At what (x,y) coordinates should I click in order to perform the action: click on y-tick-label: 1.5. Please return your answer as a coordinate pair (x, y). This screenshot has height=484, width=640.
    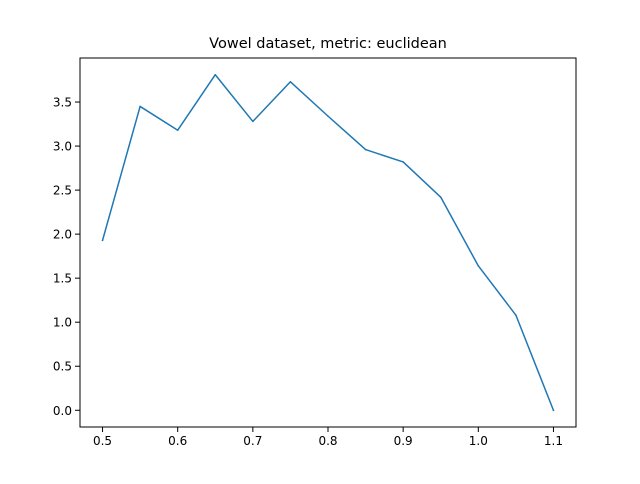
    Looking at the image, I should click on (62, 279).